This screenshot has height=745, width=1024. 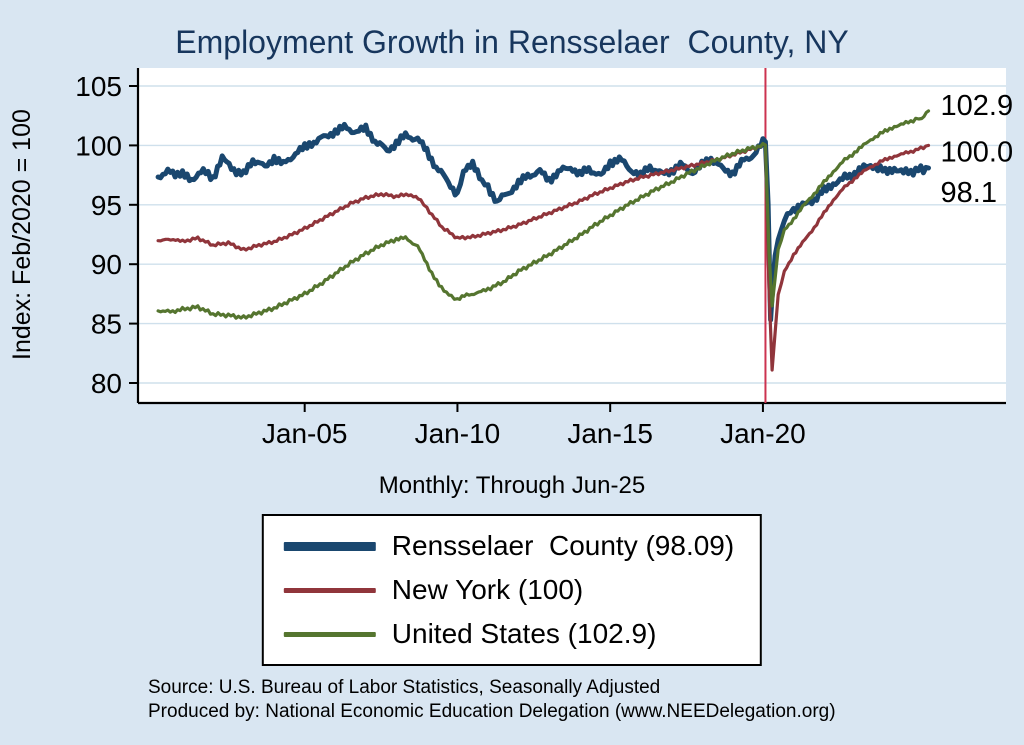 What do you see at coordinates (329, 634) in the screenshot?
I see `legend-swatch-united-states-line` at bounding box center [329, 634].